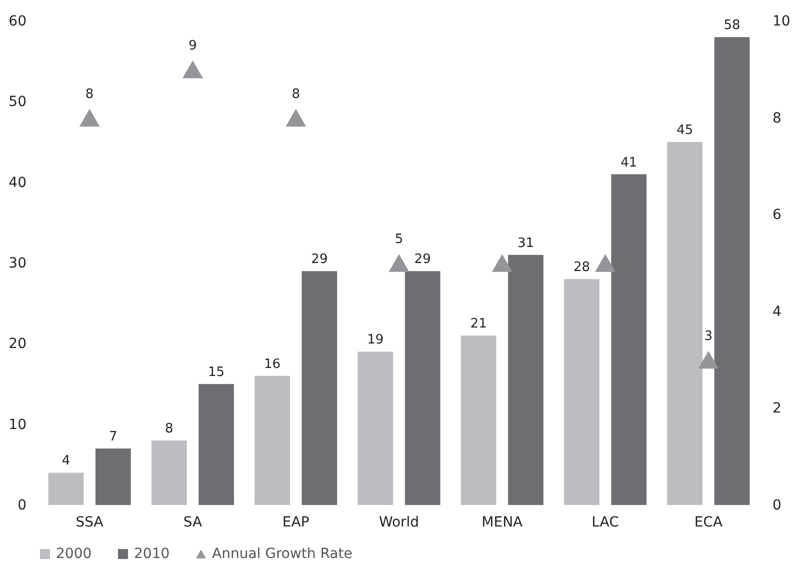 Image resolution: width=798 pixels, height=569 pixels. I want to click on x-tick-label: World, so click(399, 522).